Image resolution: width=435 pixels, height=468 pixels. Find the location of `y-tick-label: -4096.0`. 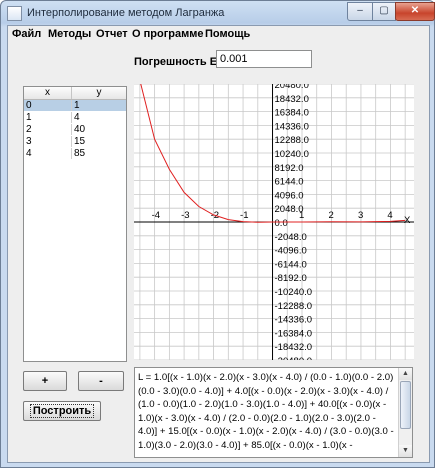

y-tick-label: -4096.0 is located at coordinates (291, 251).